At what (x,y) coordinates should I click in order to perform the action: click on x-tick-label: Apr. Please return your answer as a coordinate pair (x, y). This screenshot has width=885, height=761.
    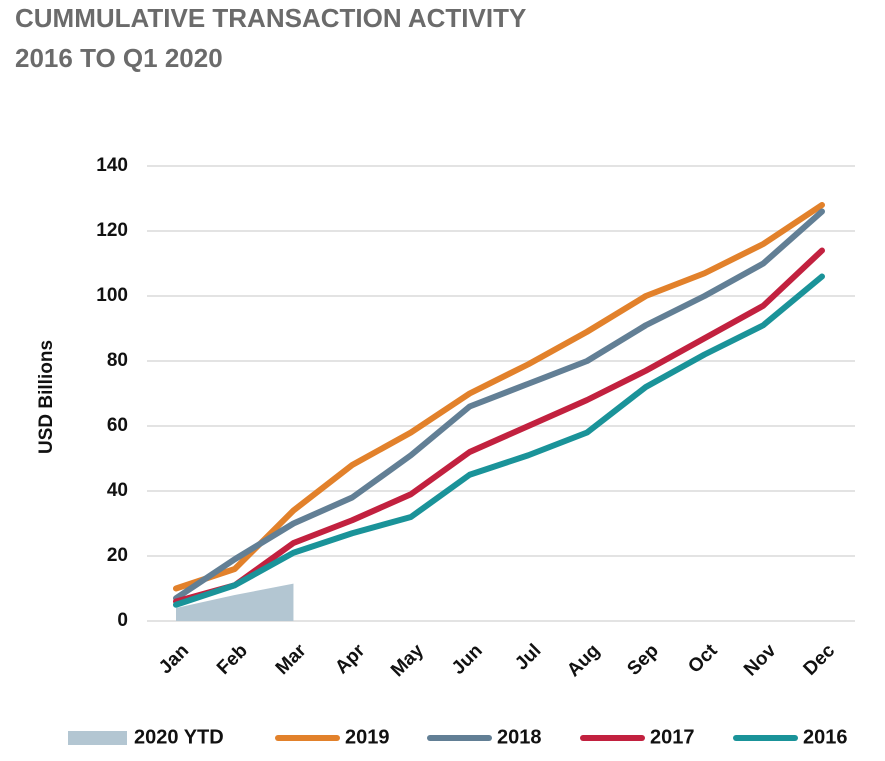
    Looking at the image, I should click on (350, 659).